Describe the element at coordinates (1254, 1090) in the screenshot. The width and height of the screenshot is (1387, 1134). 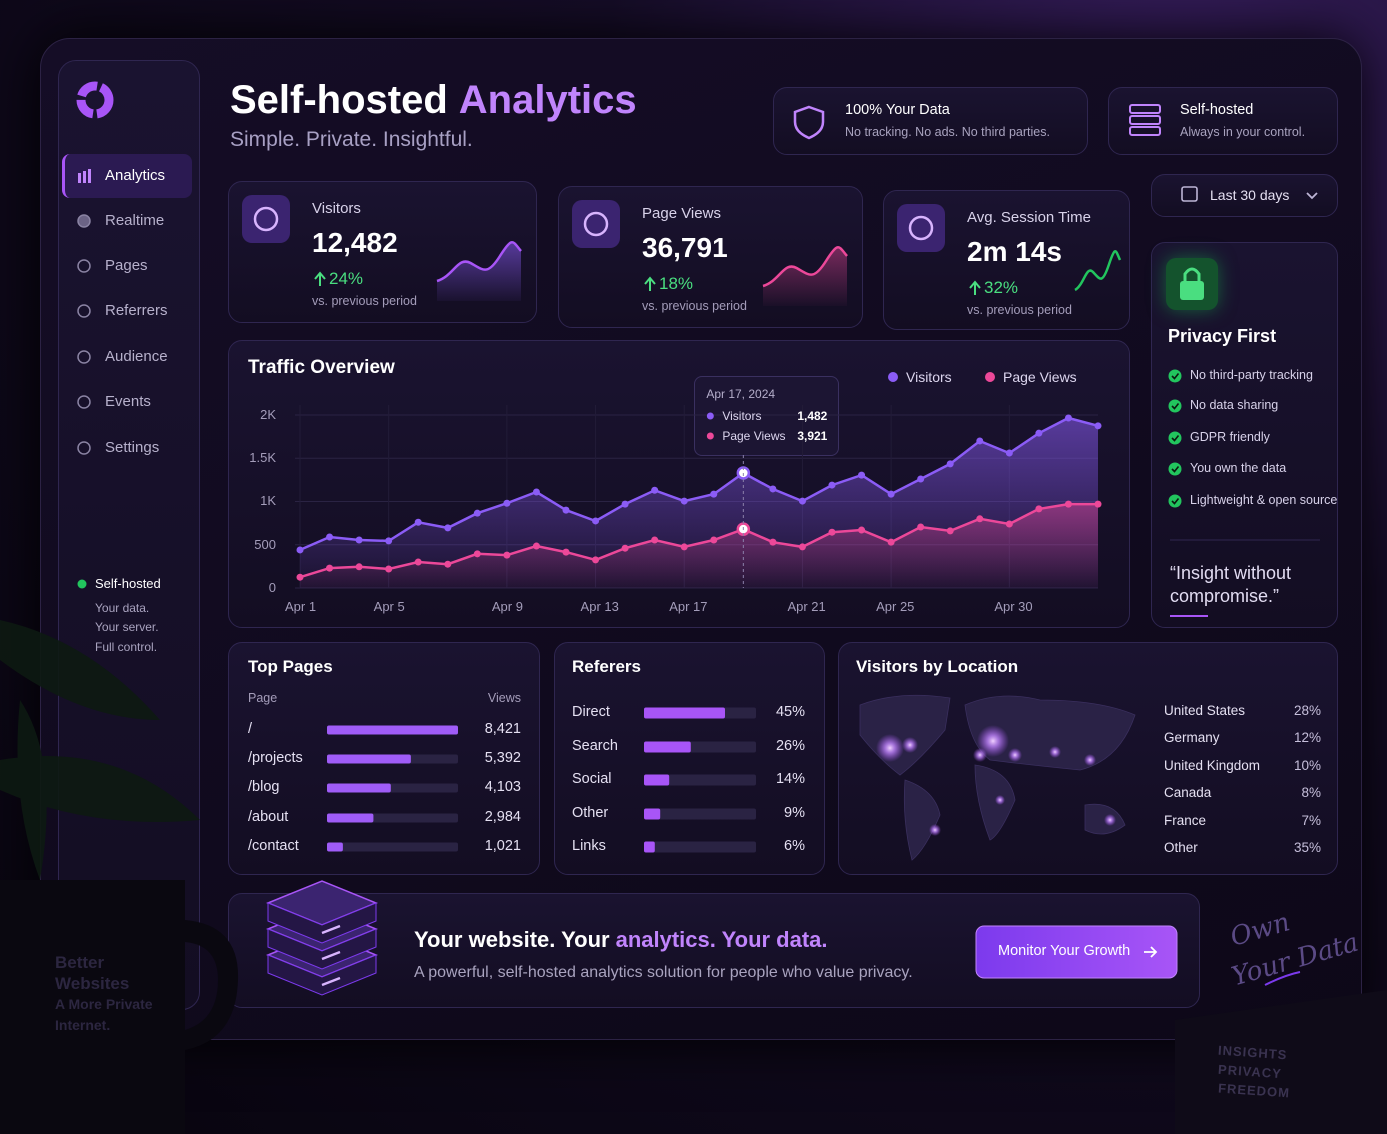
I see `book-text: FREEDOM` at that location.